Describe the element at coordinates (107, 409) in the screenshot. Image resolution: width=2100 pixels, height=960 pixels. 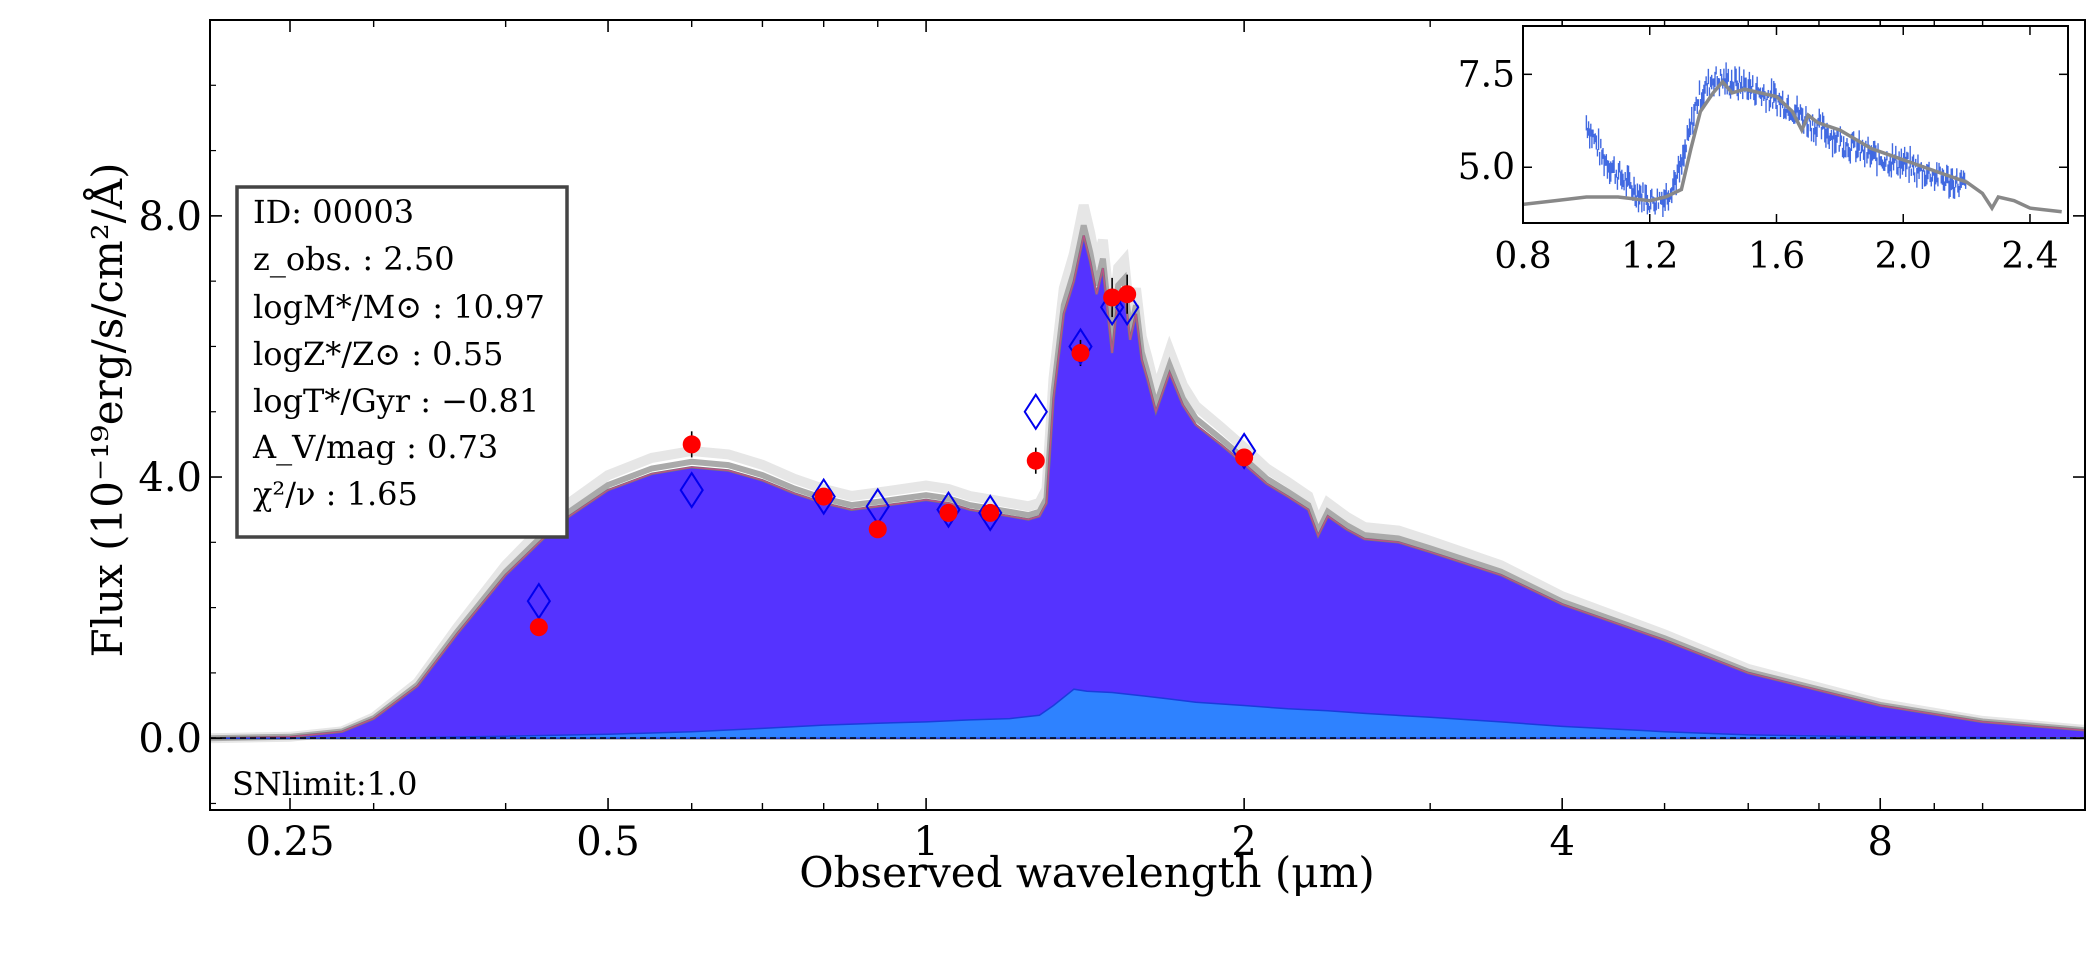
I see `y-axis-label: Flux (10⁻¹⁹erg/s/cm²/Å)` at that location.